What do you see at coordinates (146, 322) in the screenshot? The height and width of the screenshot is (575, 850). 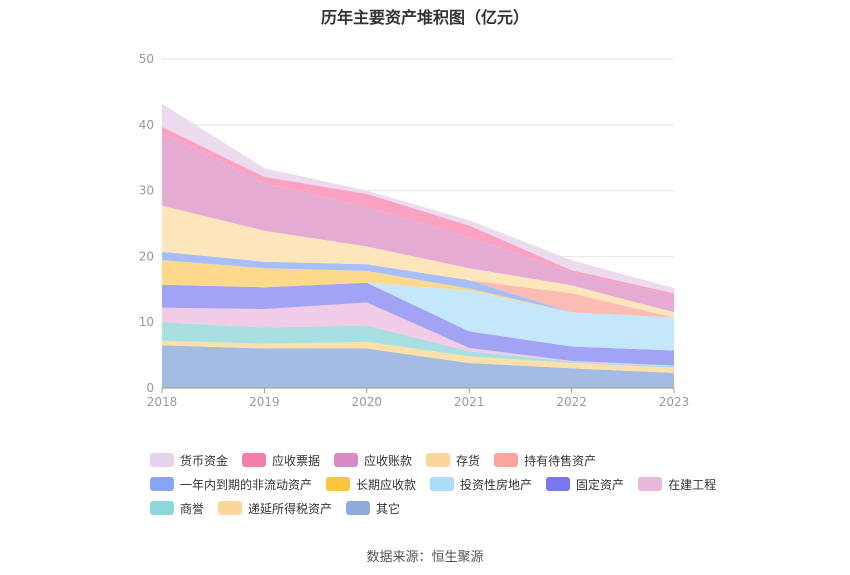 I see `y-tick-label: 10` at bounding box center [146, 322].